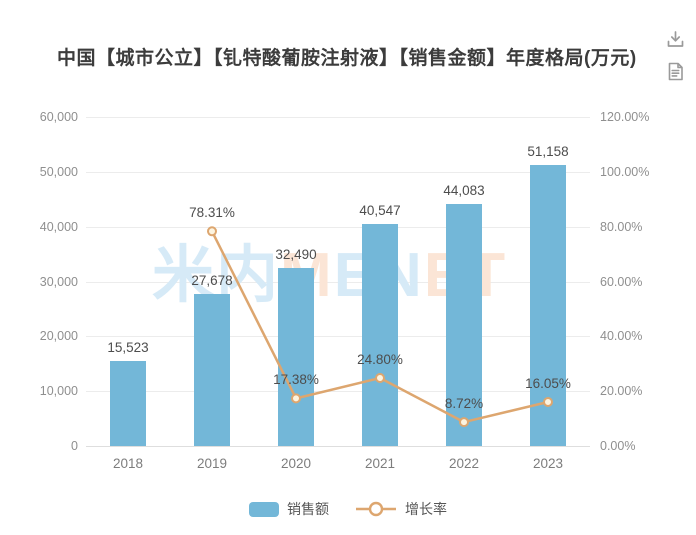 This screenshot has width=696, height=535. I want to click on bar-value-label-2023: 51,158, so click(548, 152).